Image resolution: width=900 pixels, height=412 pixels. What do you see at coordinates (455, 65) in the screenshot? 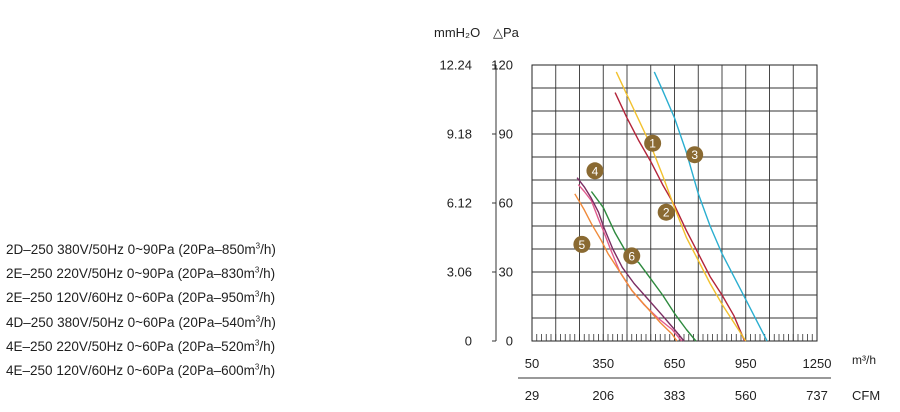
I see `y-tick-label-mmh2o: 12.24` at bounding box center [455, 65].